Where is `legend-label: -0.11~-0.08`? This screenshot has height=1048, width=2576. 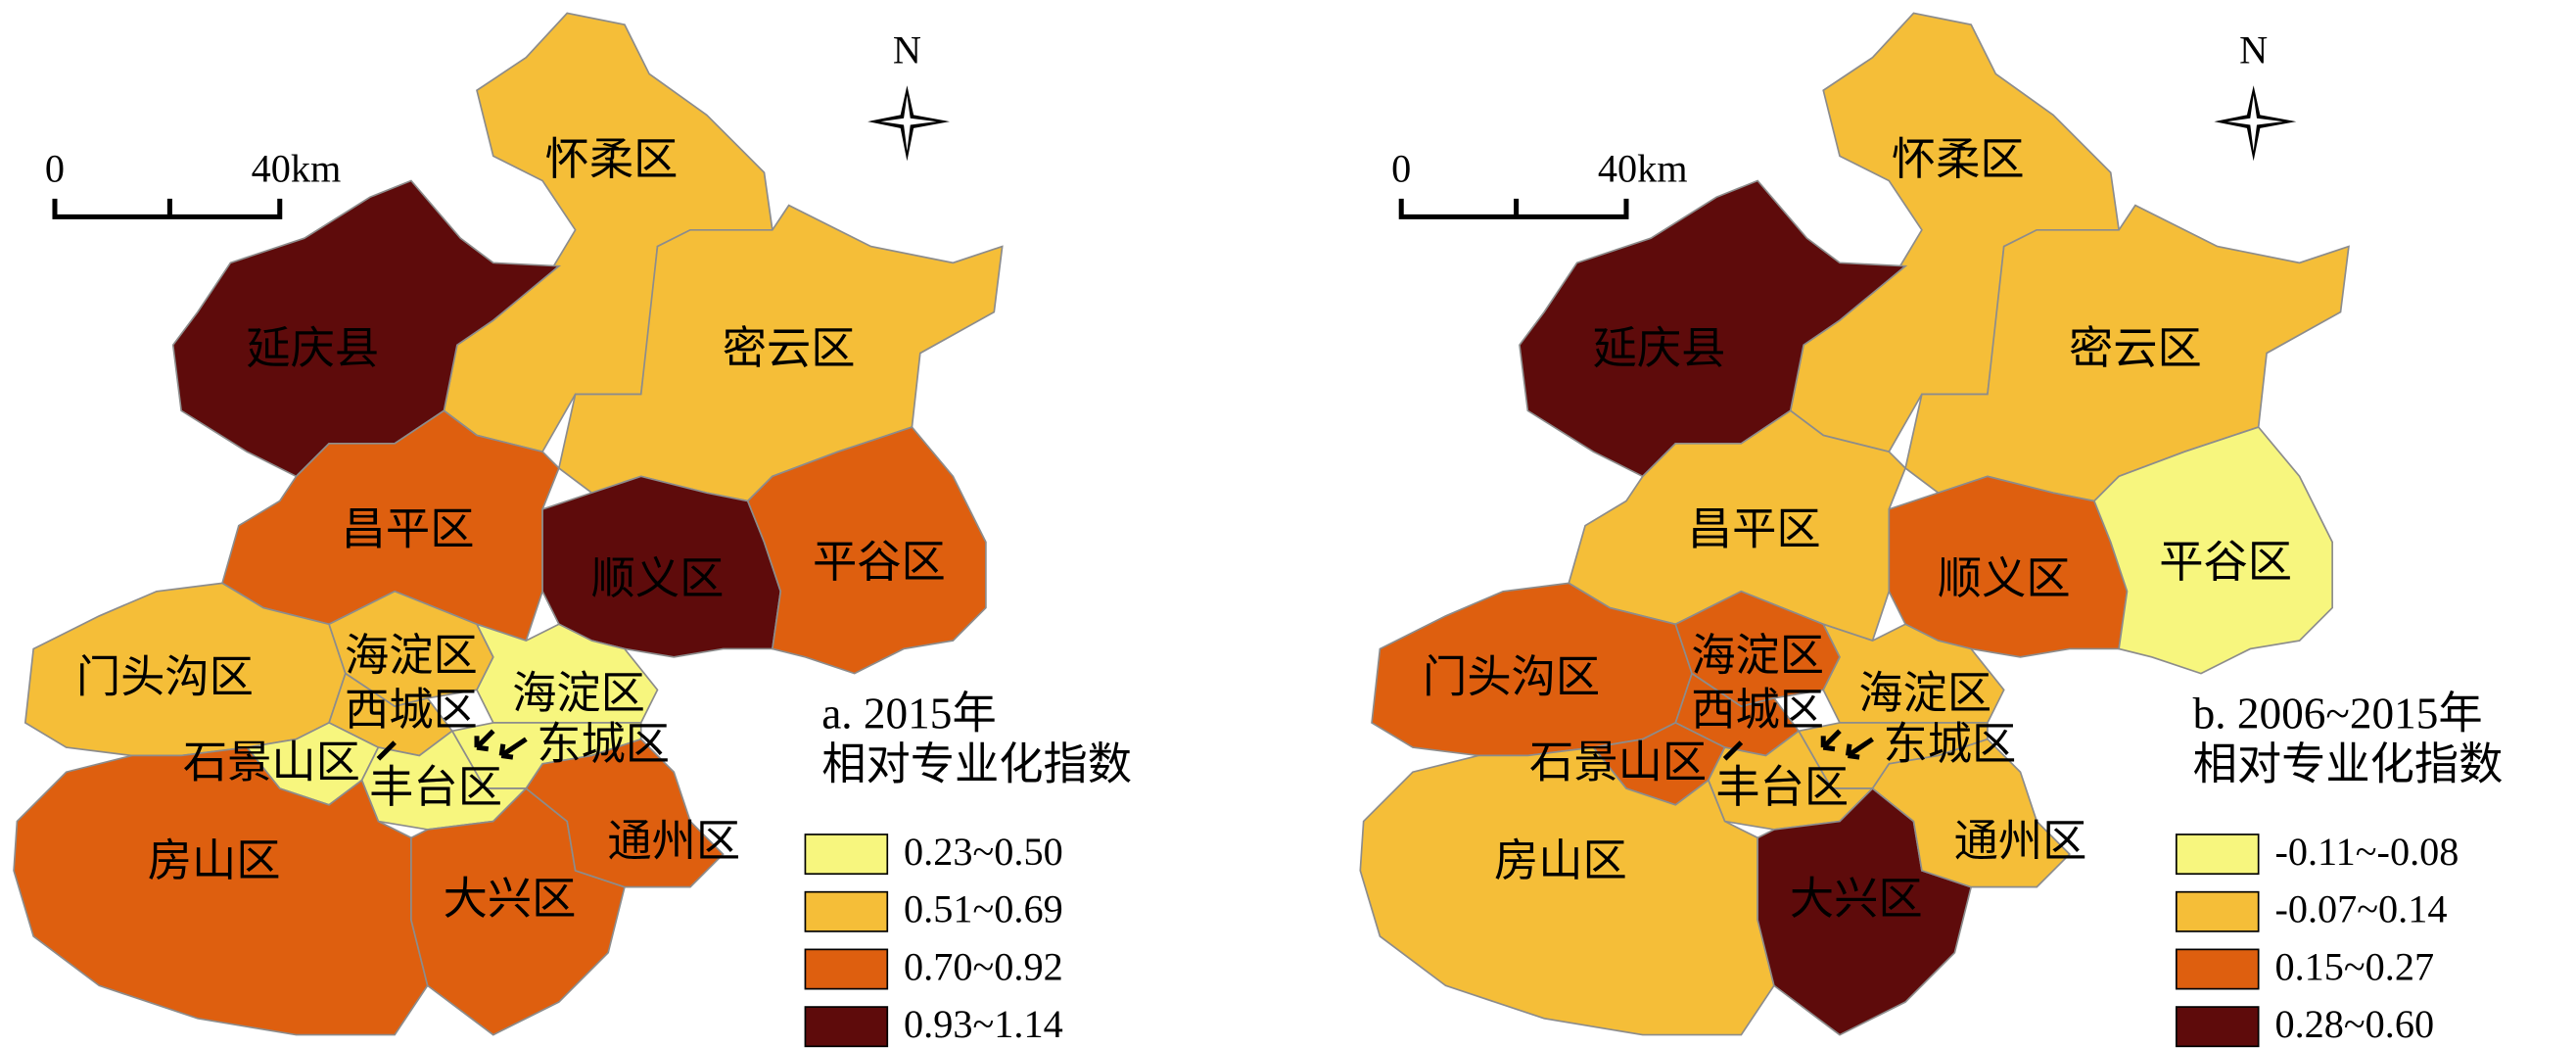 legend-label: -0.11~-0.08 is located at coordinates (2366, 852).